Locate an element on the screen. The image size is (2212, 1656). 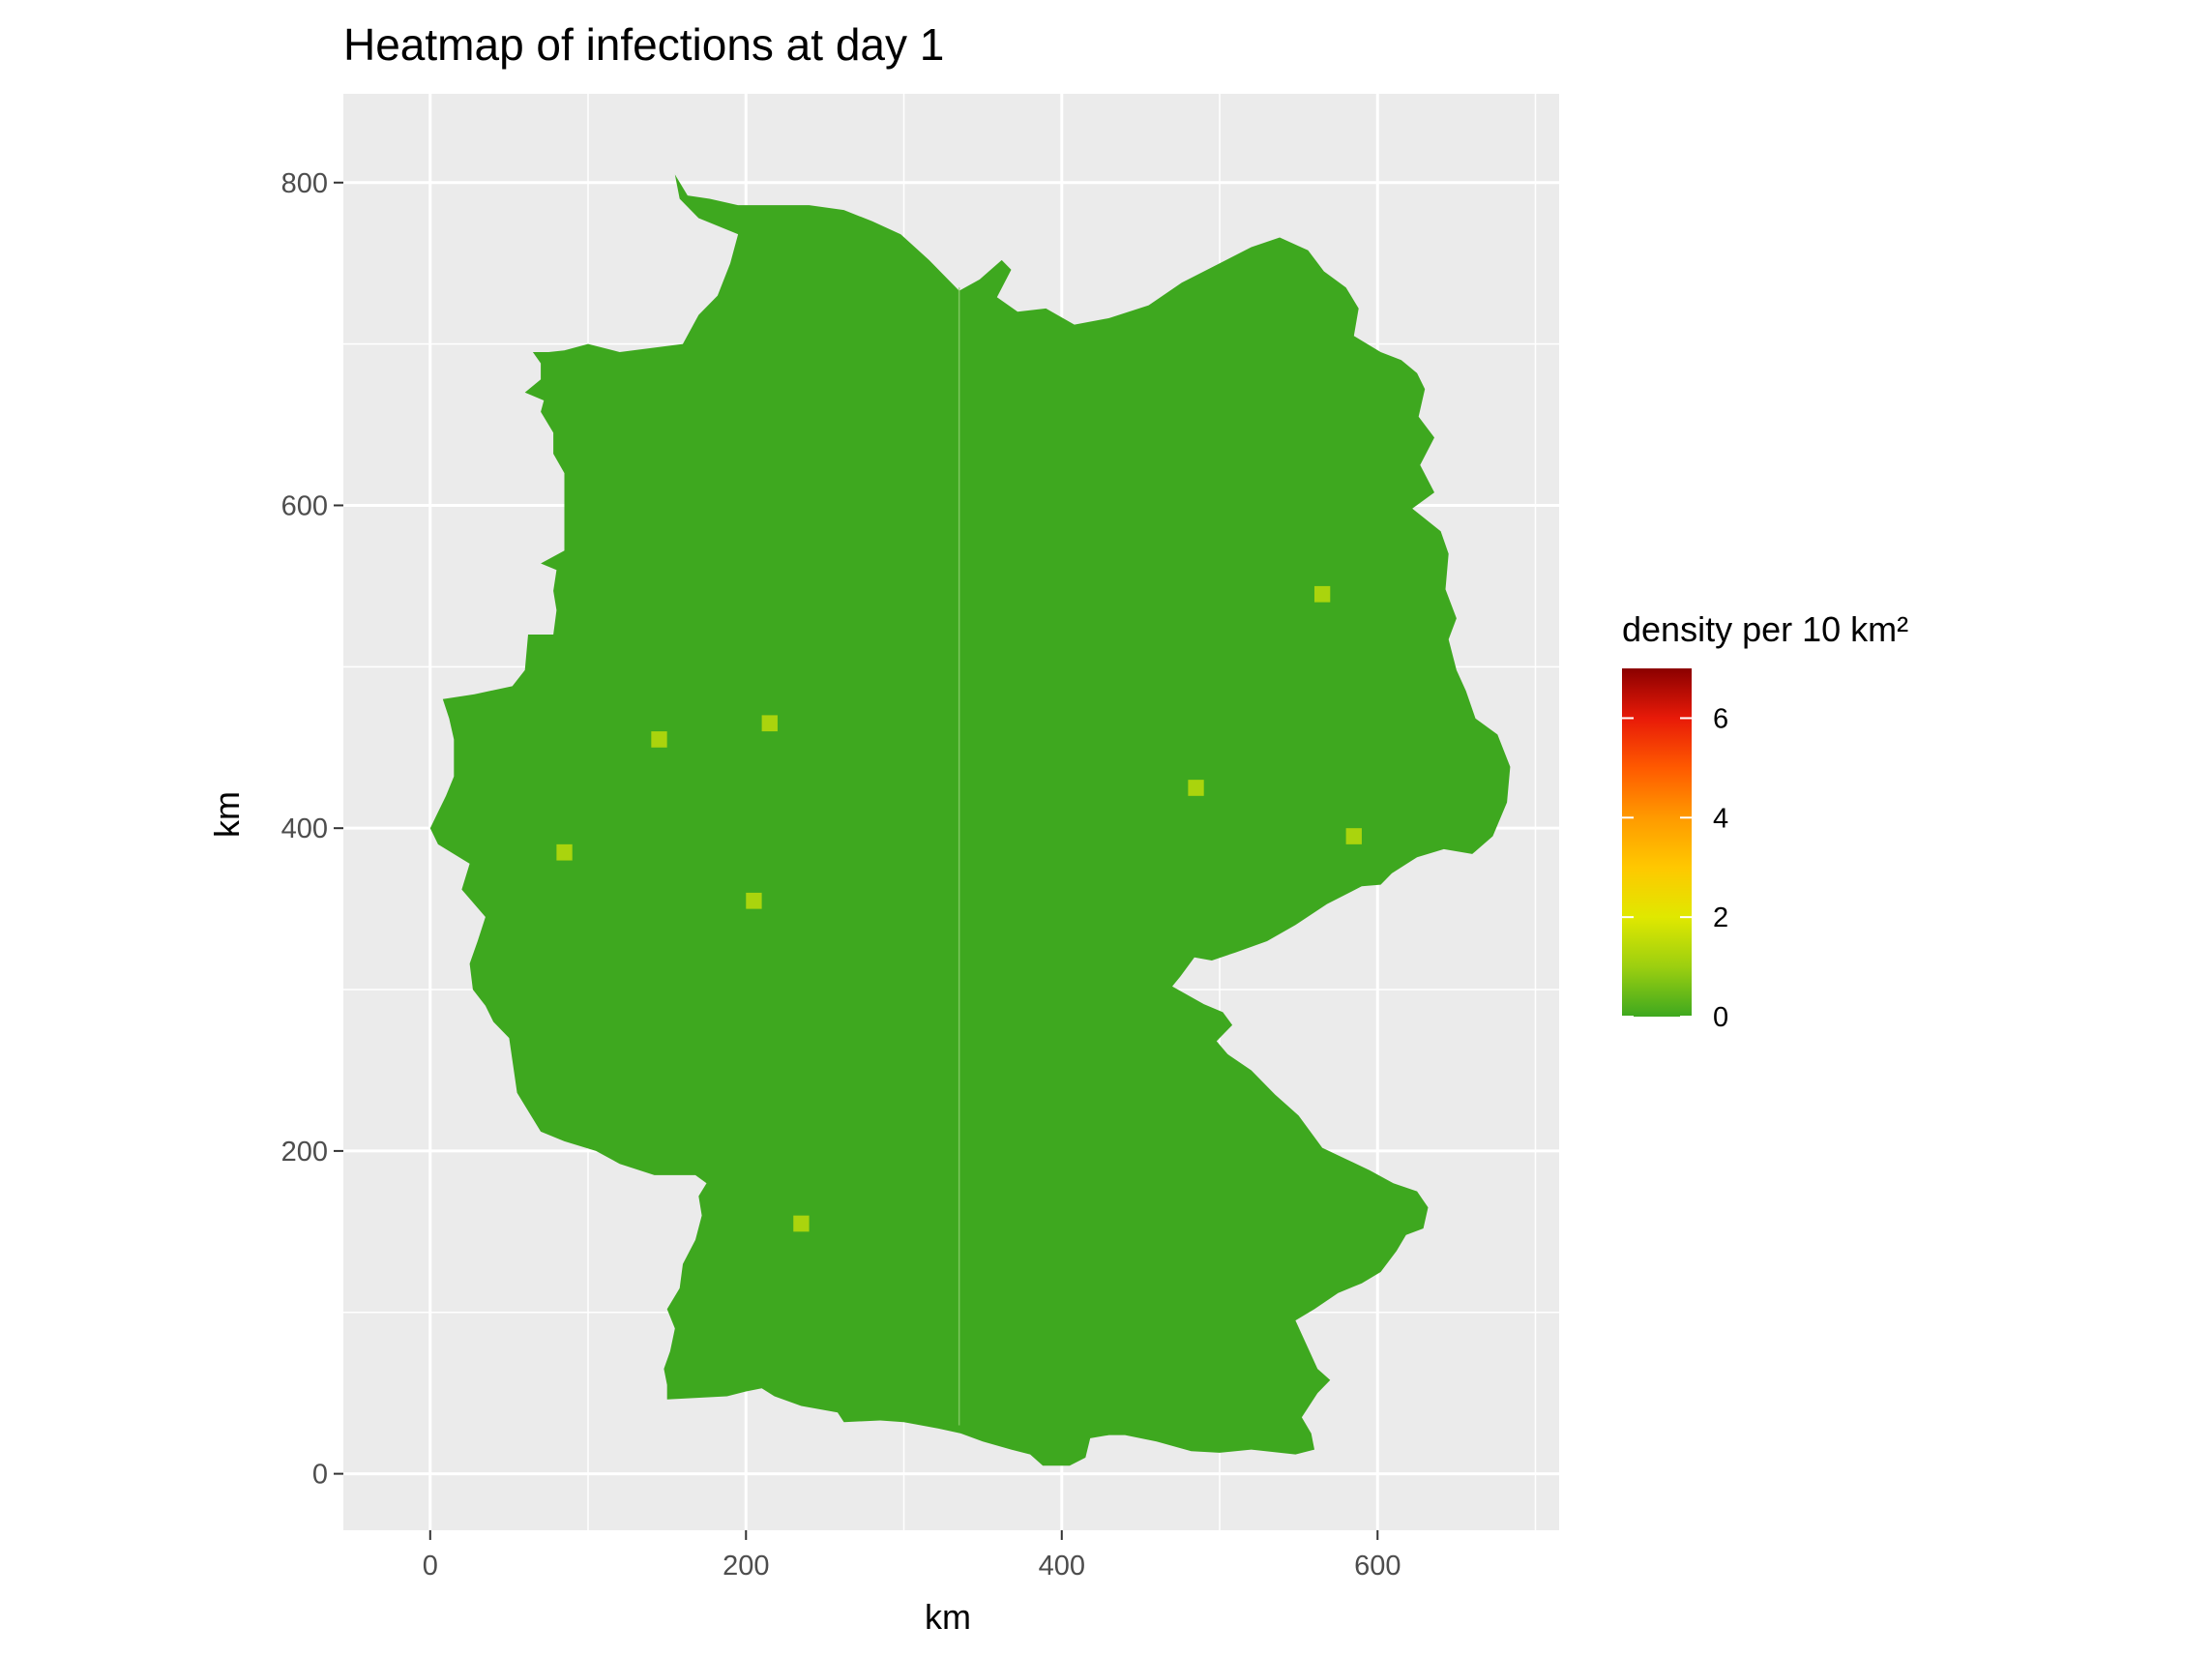
legend: density per 10 km² 0 2 4 6 is located at coordinates (1765, 821).